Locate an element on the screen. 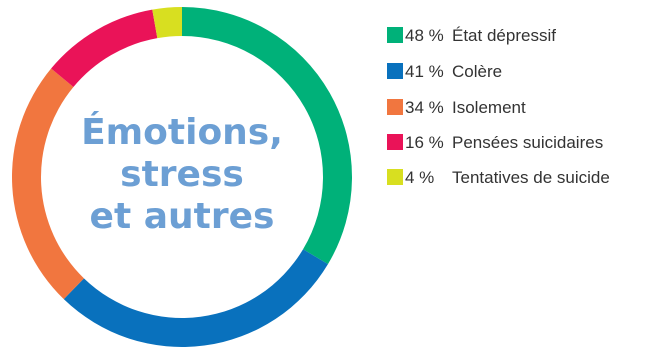 The image size is (668, 347). legend-swatch-isolement is located at coordinates (395, 107).